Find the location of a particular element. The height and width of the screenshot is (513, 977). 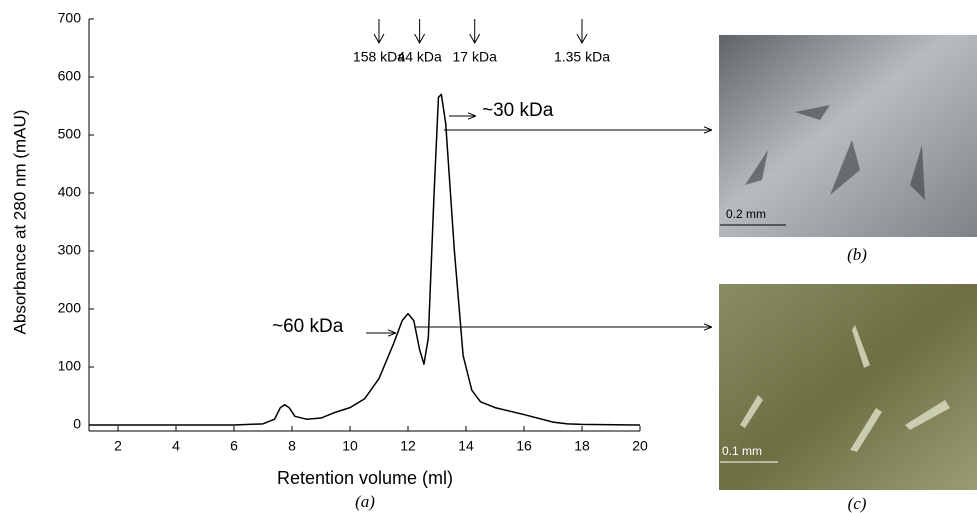

x-tick-label: 12 is located at coordinates (408, 446).